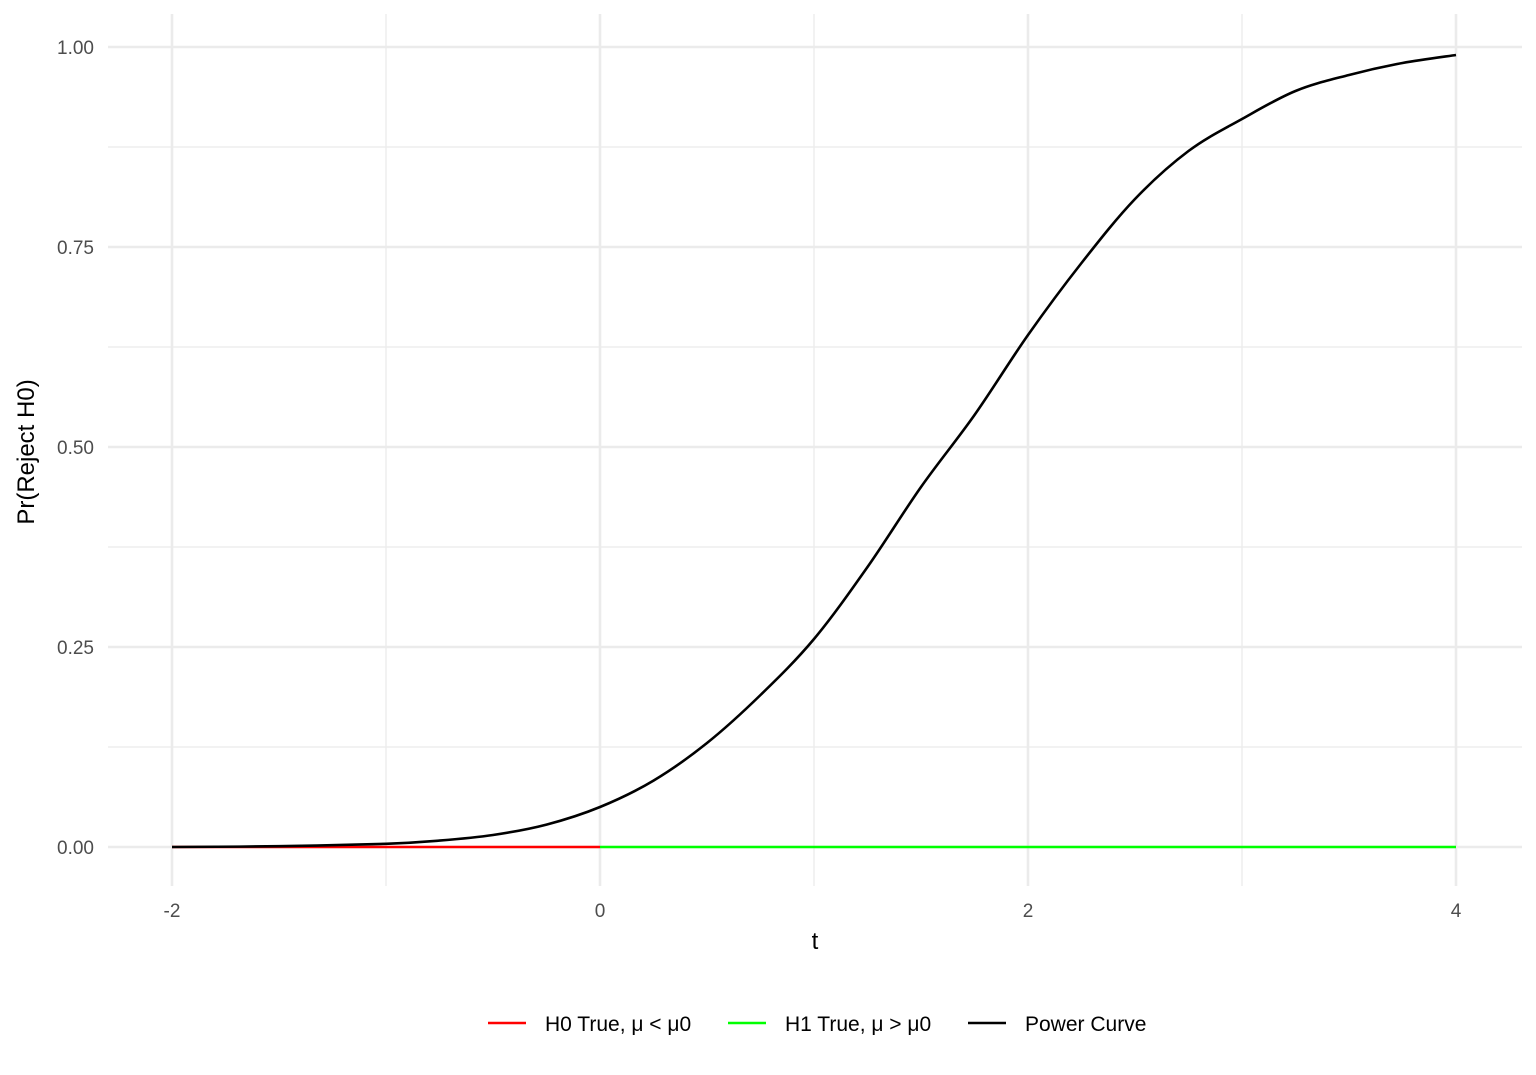 This screenshot has width=1536, height=1075. I want to click on y-tick-label: 0.00, so click(75, 848).